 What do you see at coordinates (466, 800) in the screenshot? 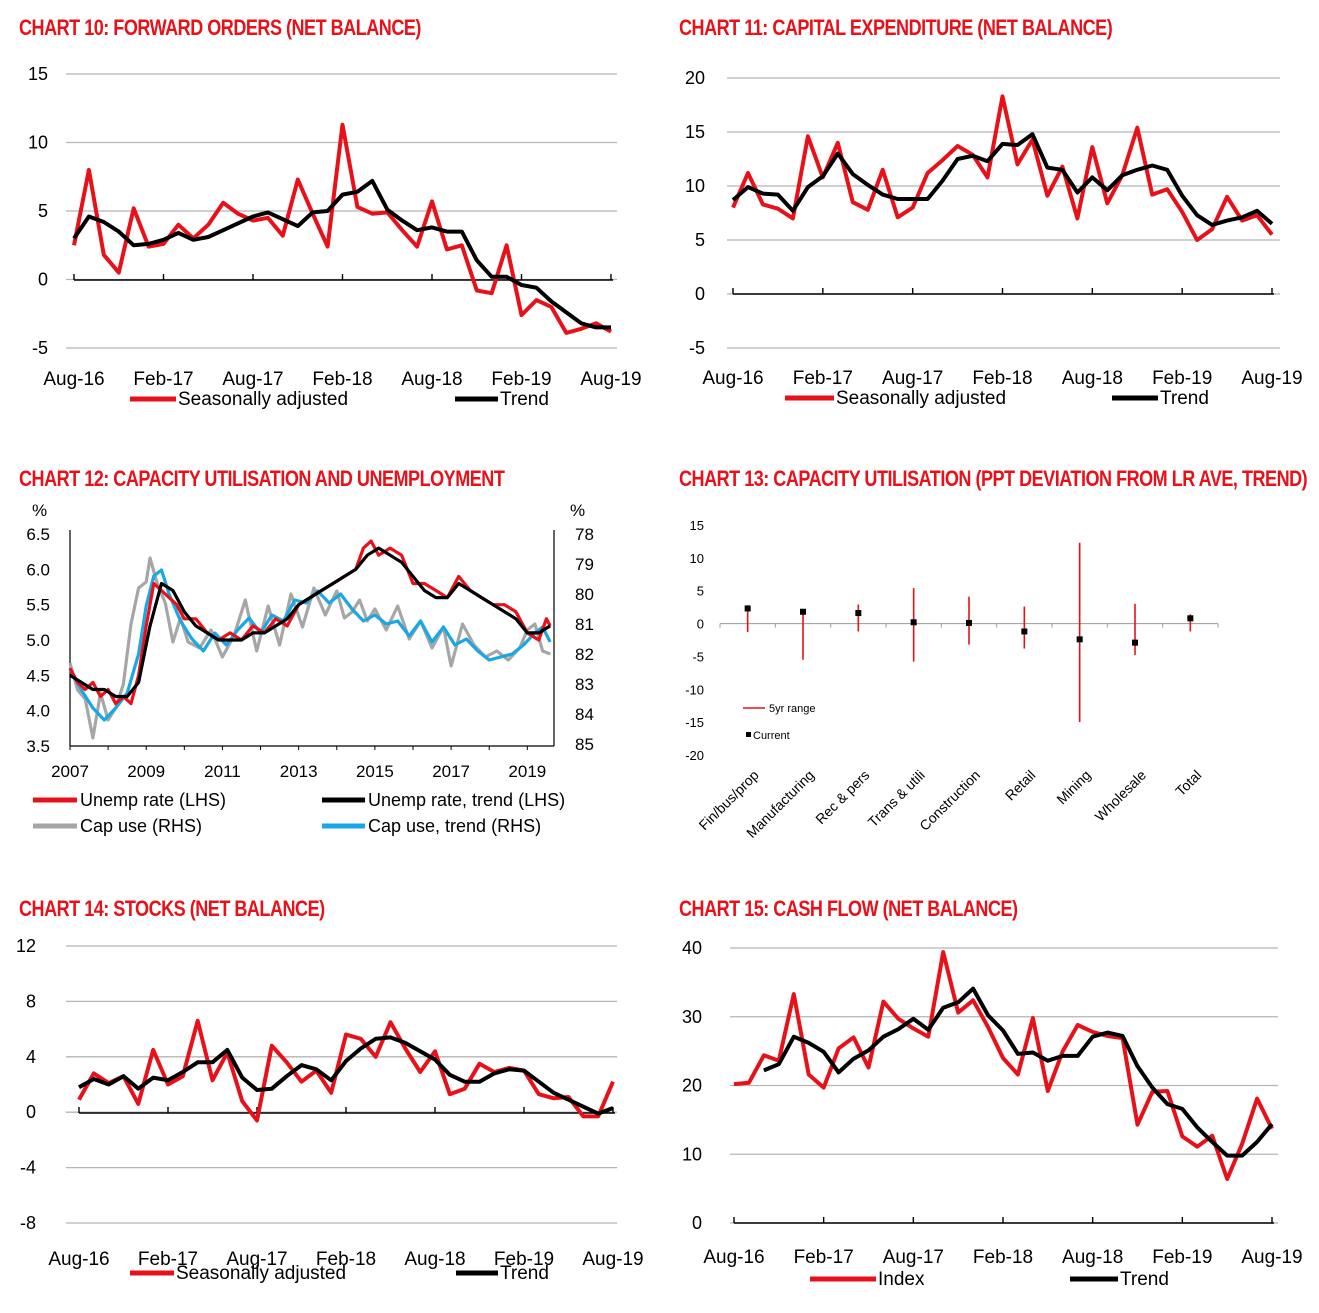
I see `chart-12-legend-label: Unemp rate, trend (LHS)` at bounding box center [466, 800].